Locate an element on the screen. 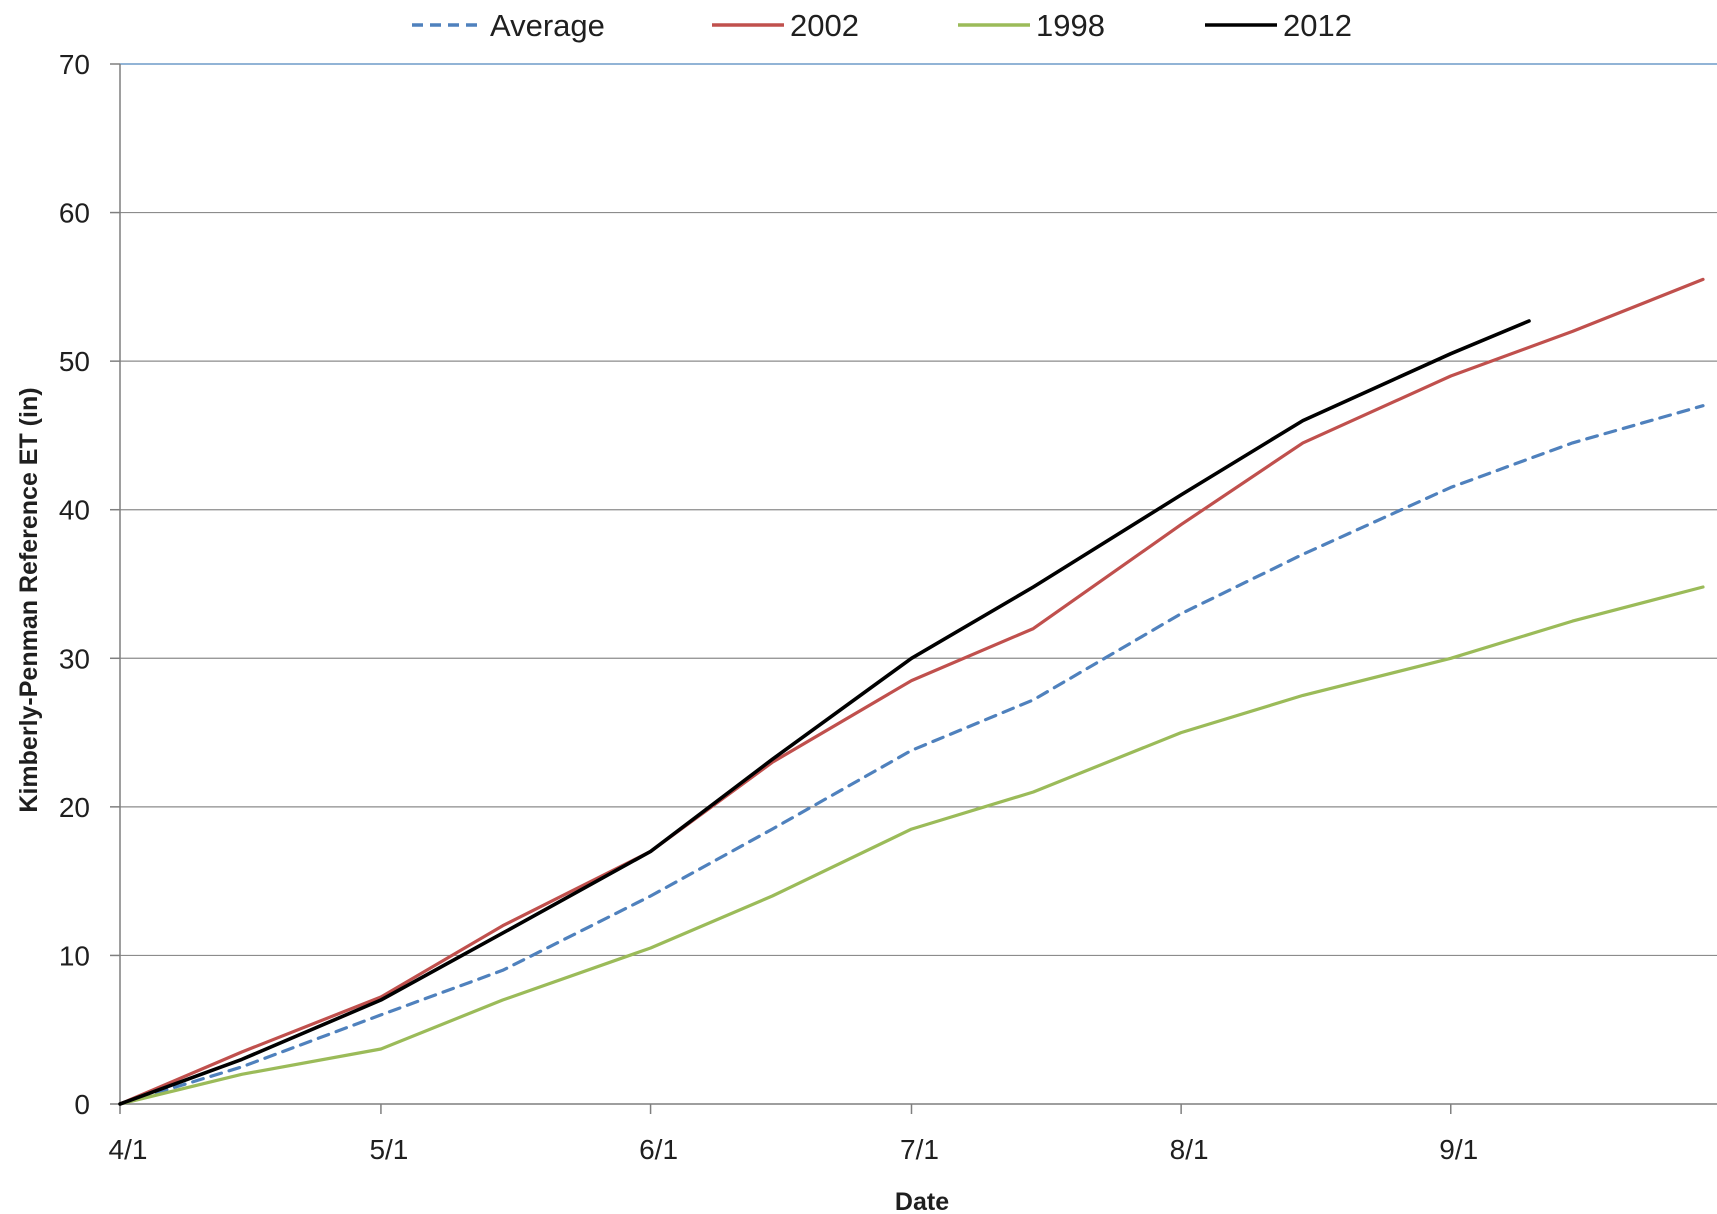 Image resolution: width=1717 pixels, height=1214 pixels. legend-label-1998: 1998 is located at coordinates (1070, 25).